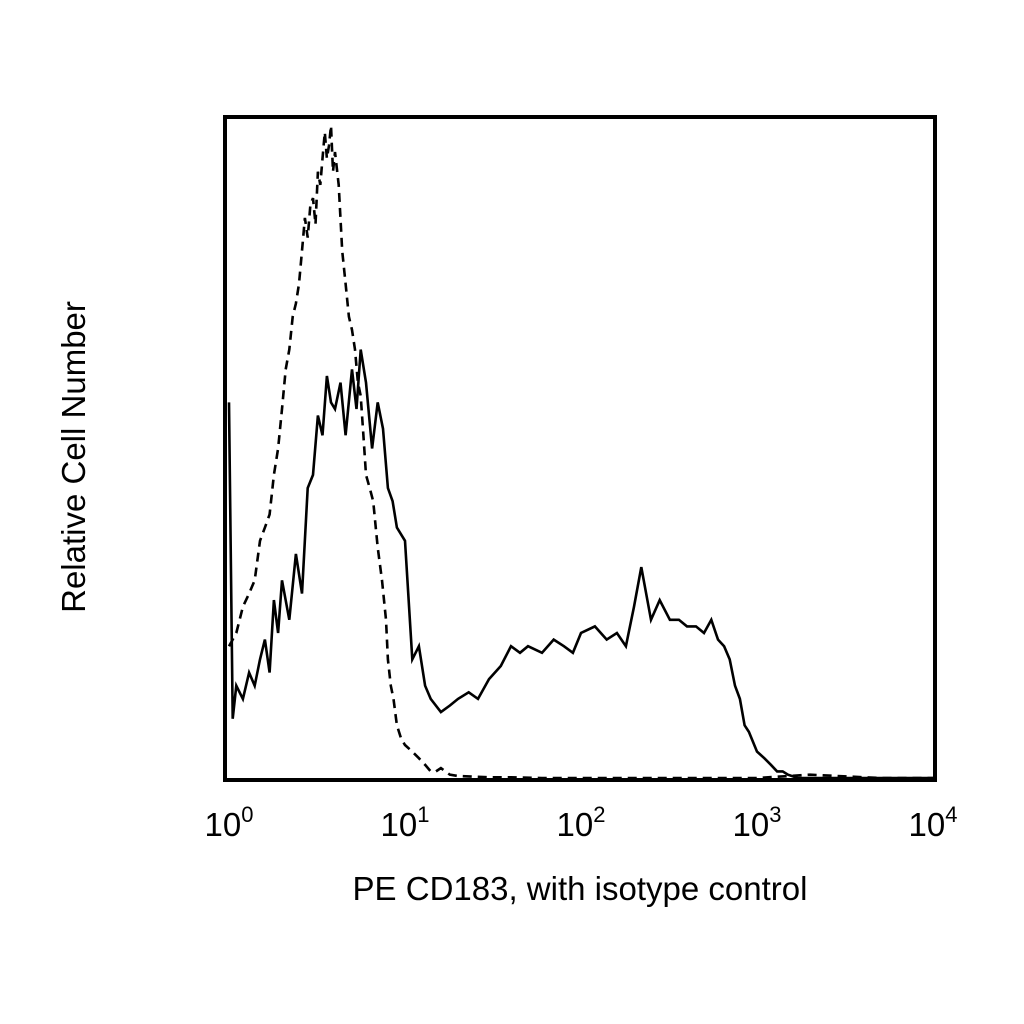 This screenshot has width=1024, height=1024. I want to click on x-tick-label-2: 10², so click(581, 822).